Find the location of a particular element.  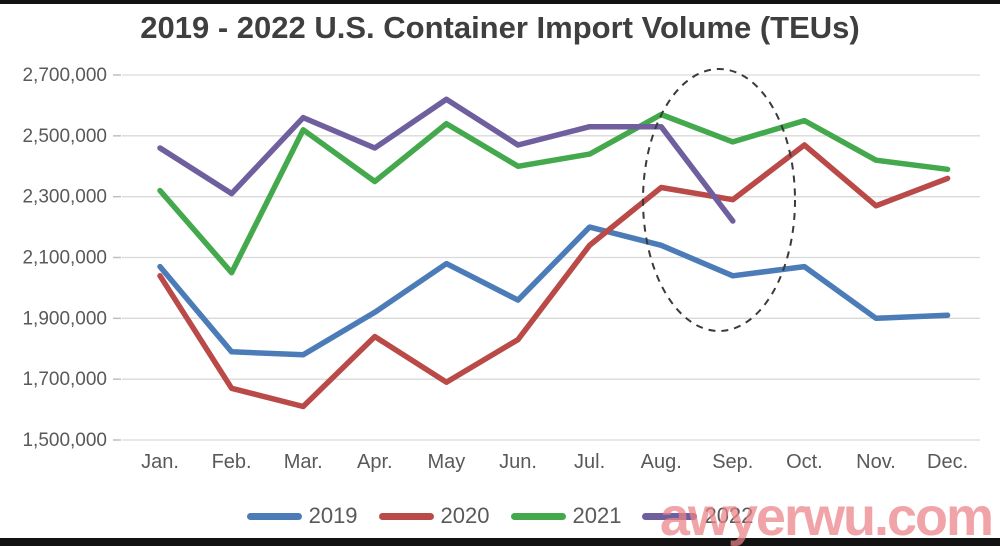

x-axis-tick-label: May is located at coordinates (447, 462).